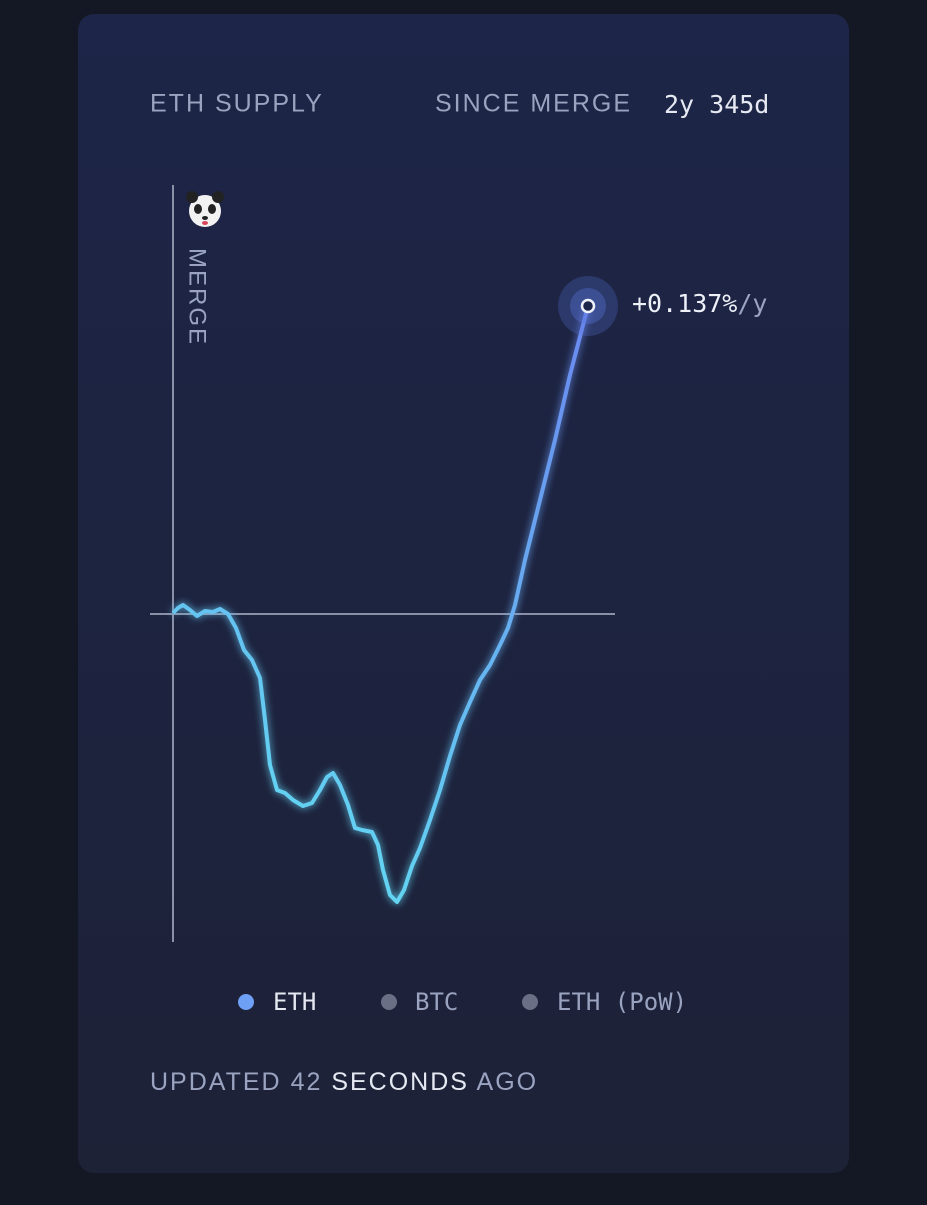 The height and width of the screenshot is (1205, 927). What do you see at coordinates (588, 306) in the screenshot?
I see `end-point` at bounding box center [588, 306].